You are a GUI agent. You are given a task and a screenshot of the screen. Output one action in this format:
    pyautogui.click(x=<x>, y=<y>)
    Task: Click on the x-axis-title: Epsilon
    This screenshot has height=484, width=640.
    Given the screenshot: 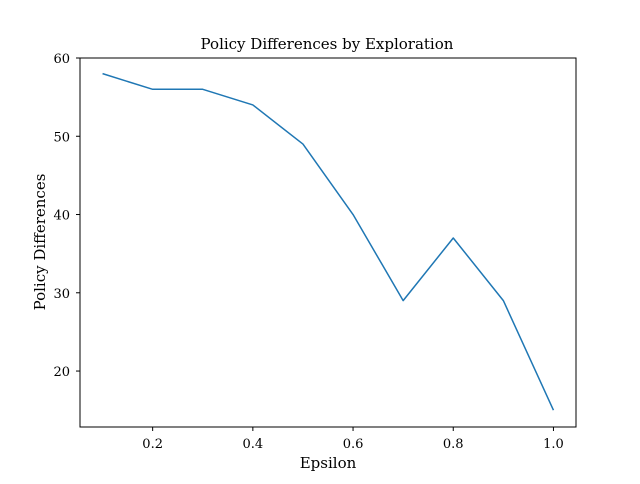 What is the action you would take?
    pyautogui.click(x=328, y=463)
    